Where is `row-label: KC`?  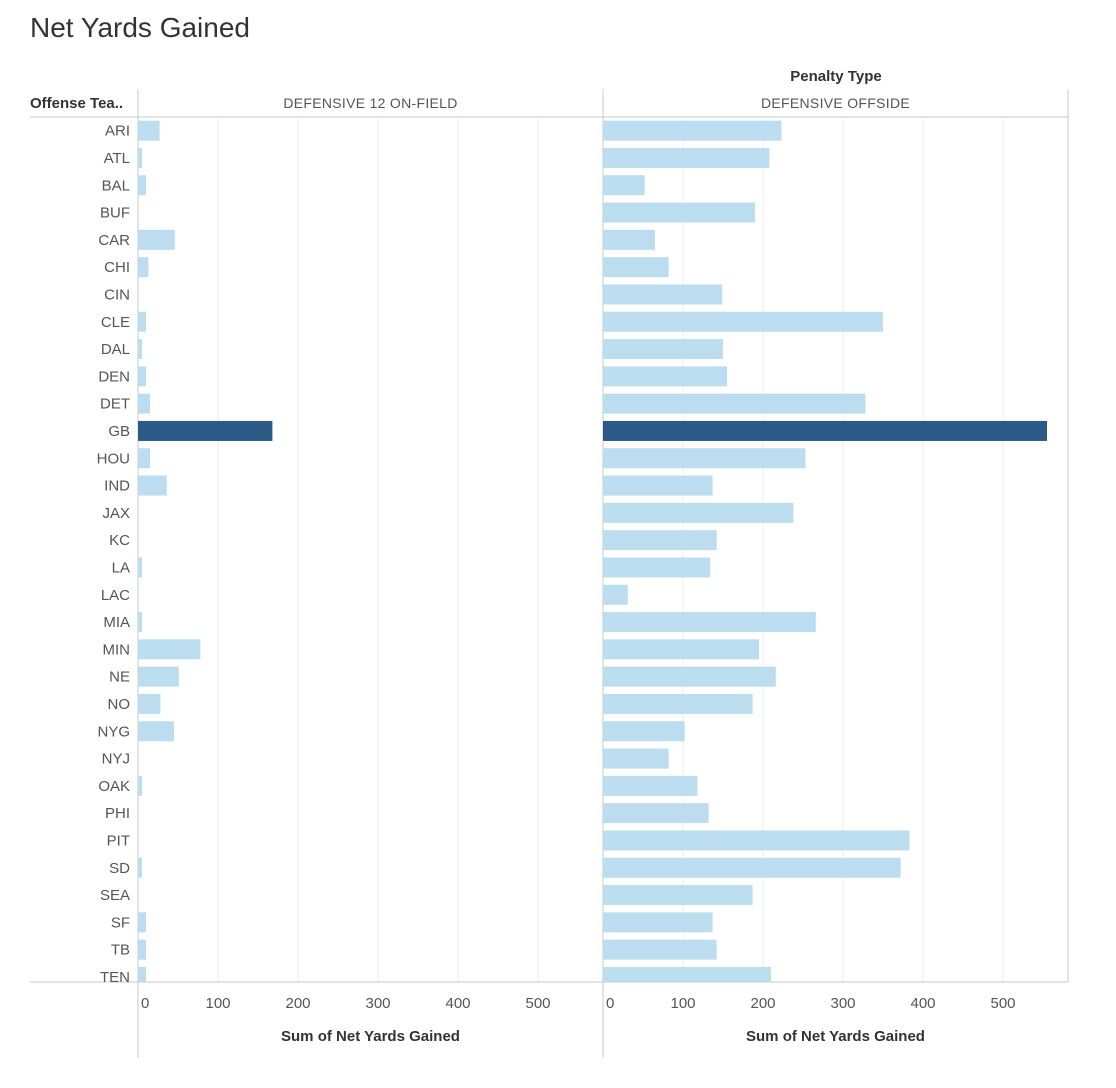
row-label: KC is located at coordinates (119, 540).